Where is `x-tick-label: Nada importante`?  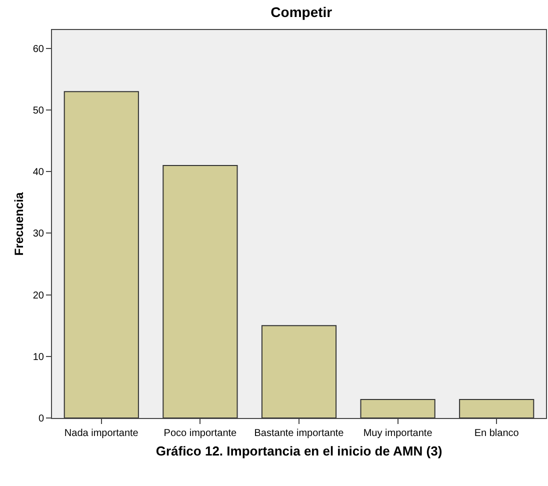 x-tick-label: Nada importante is located at coordinates (101, 433).